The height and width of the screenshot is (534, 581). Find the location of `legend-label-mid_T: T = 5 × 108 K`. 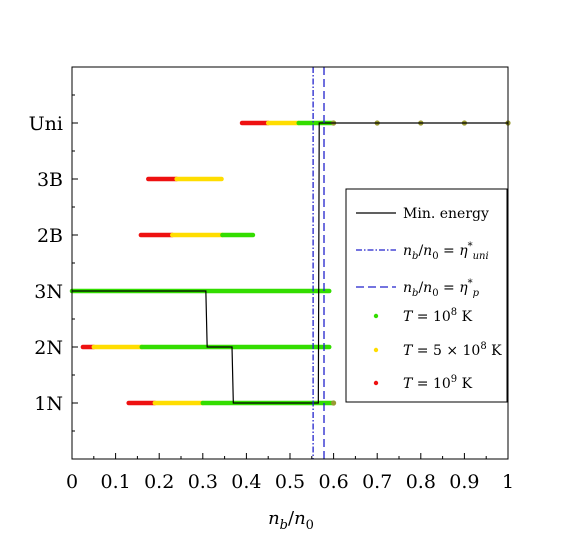

legend-label-mid_T: T = 5 × 108 K is located at coordinates (452, 350).